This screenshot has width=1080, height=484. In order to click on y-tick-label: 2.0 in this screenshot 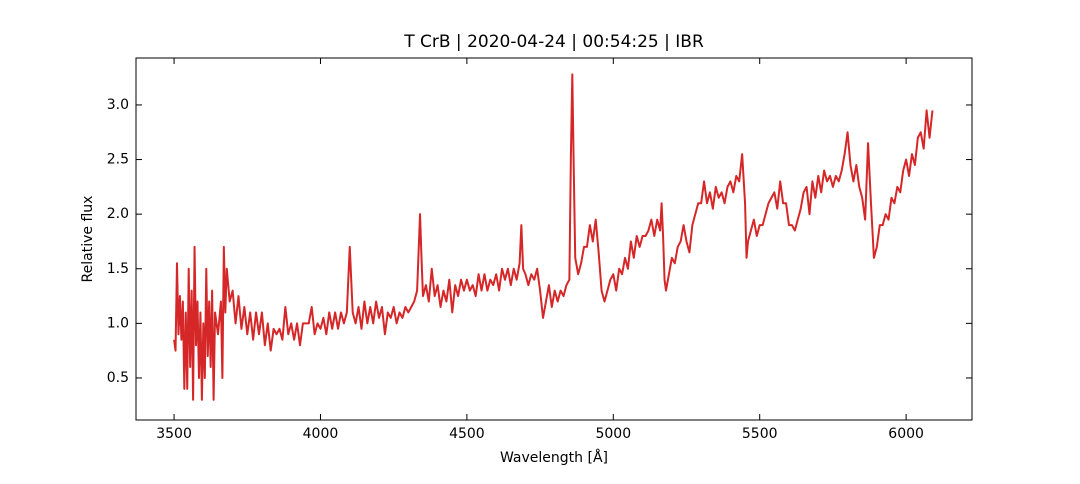, I will do `click(118, 214)`.